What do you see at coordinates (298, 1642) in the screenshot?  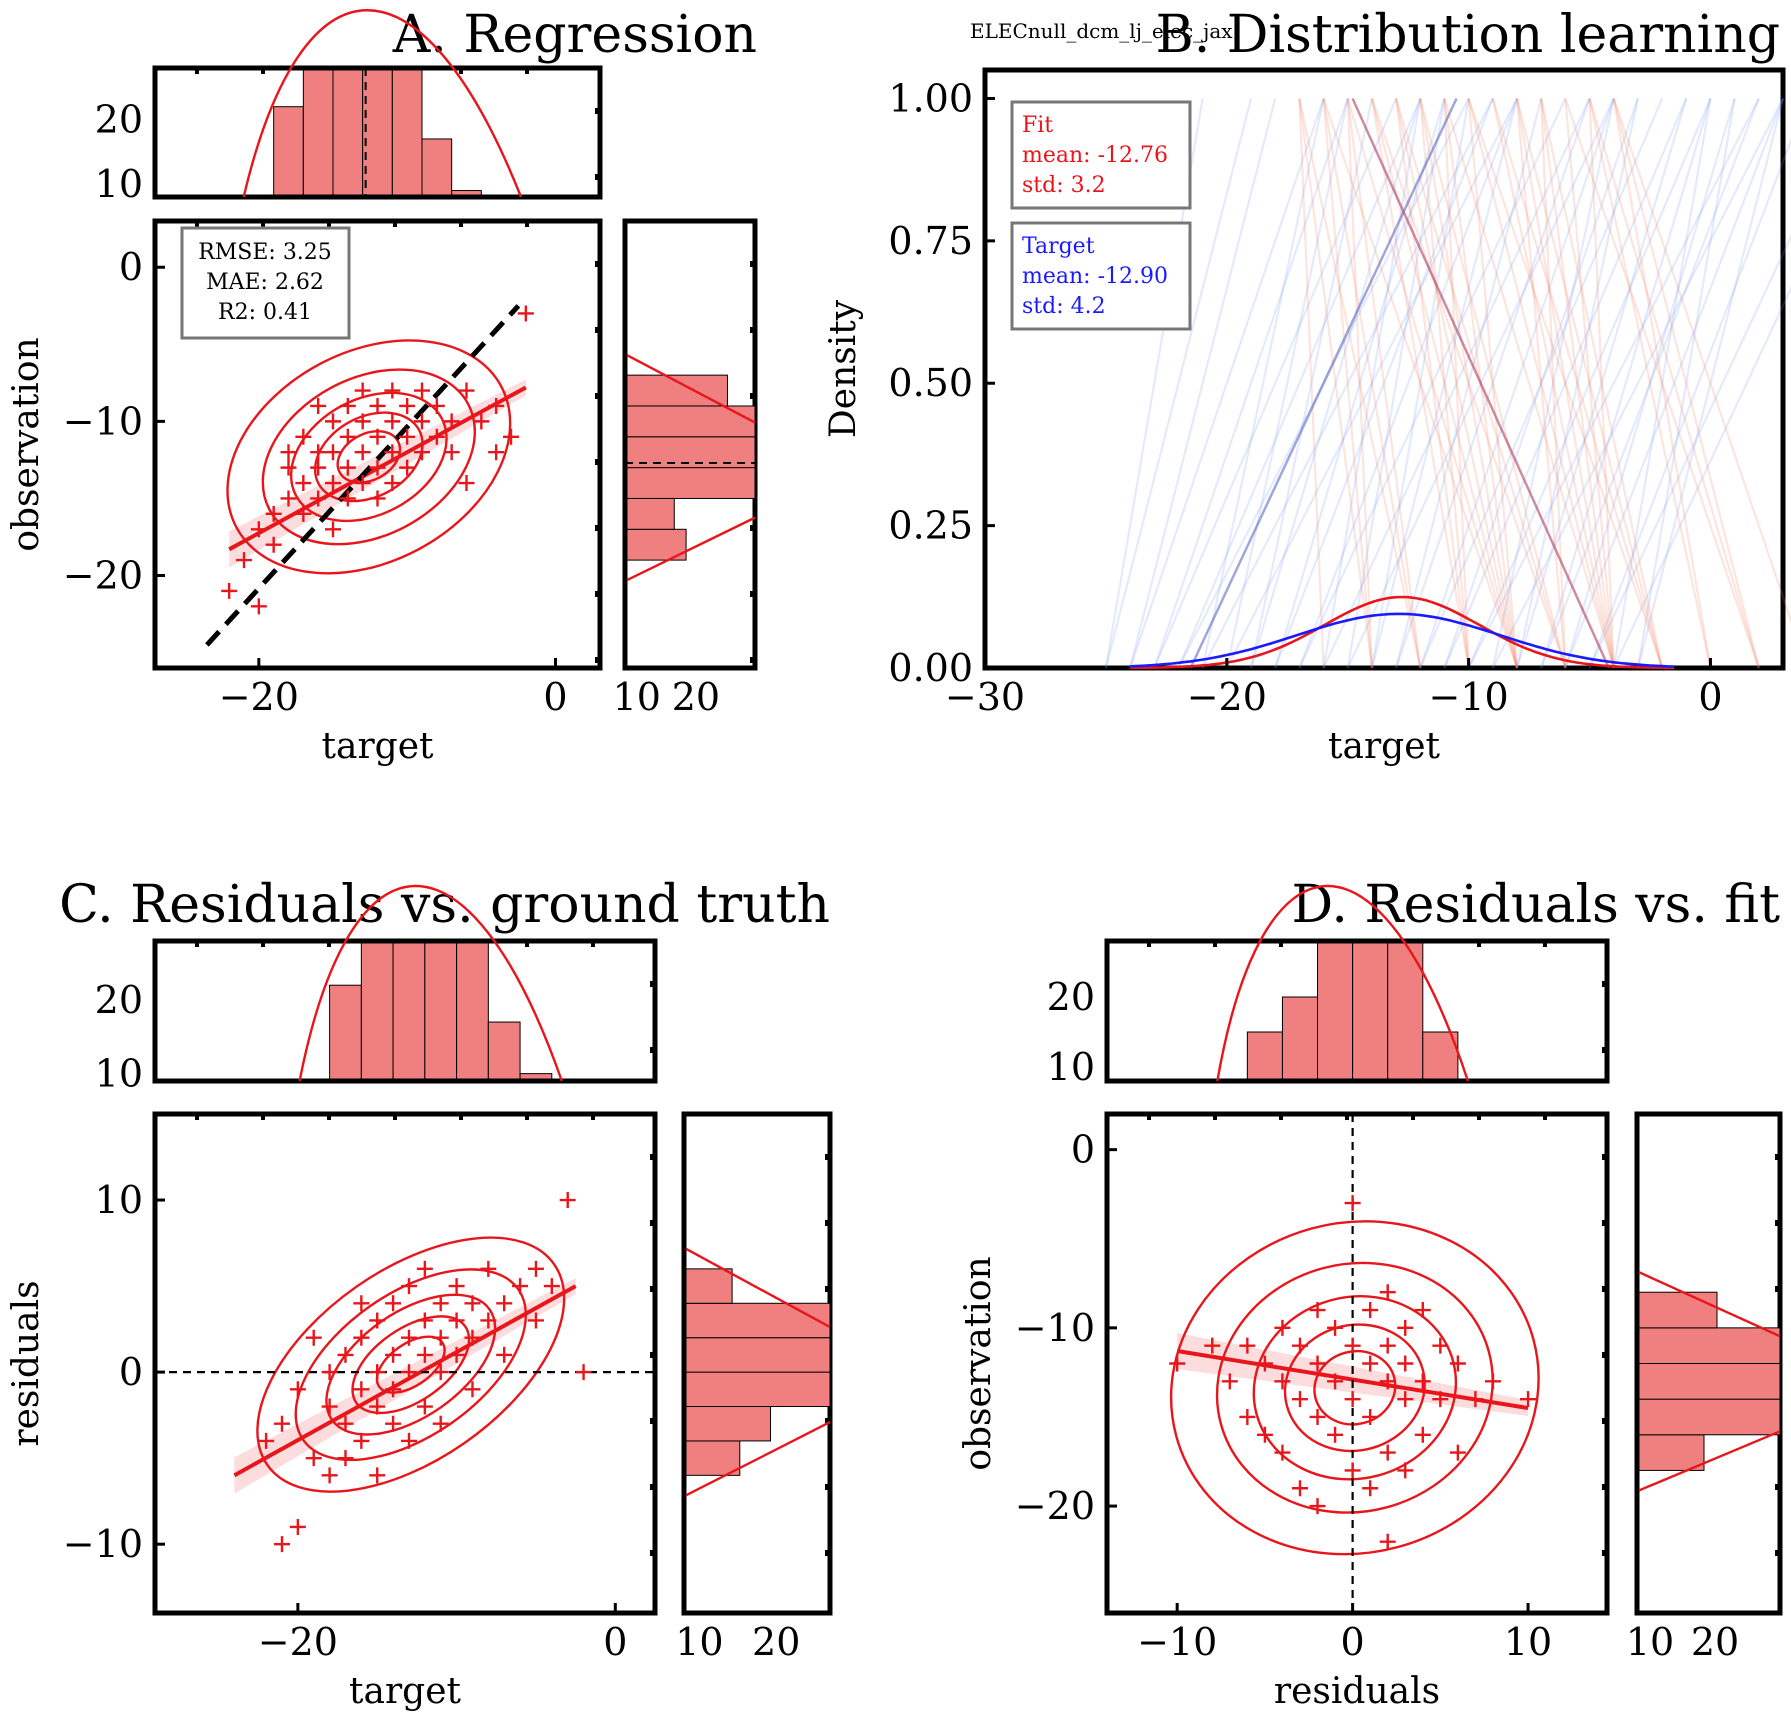 I see `x-tick-label: −20` at bounding box center [298, 1642].